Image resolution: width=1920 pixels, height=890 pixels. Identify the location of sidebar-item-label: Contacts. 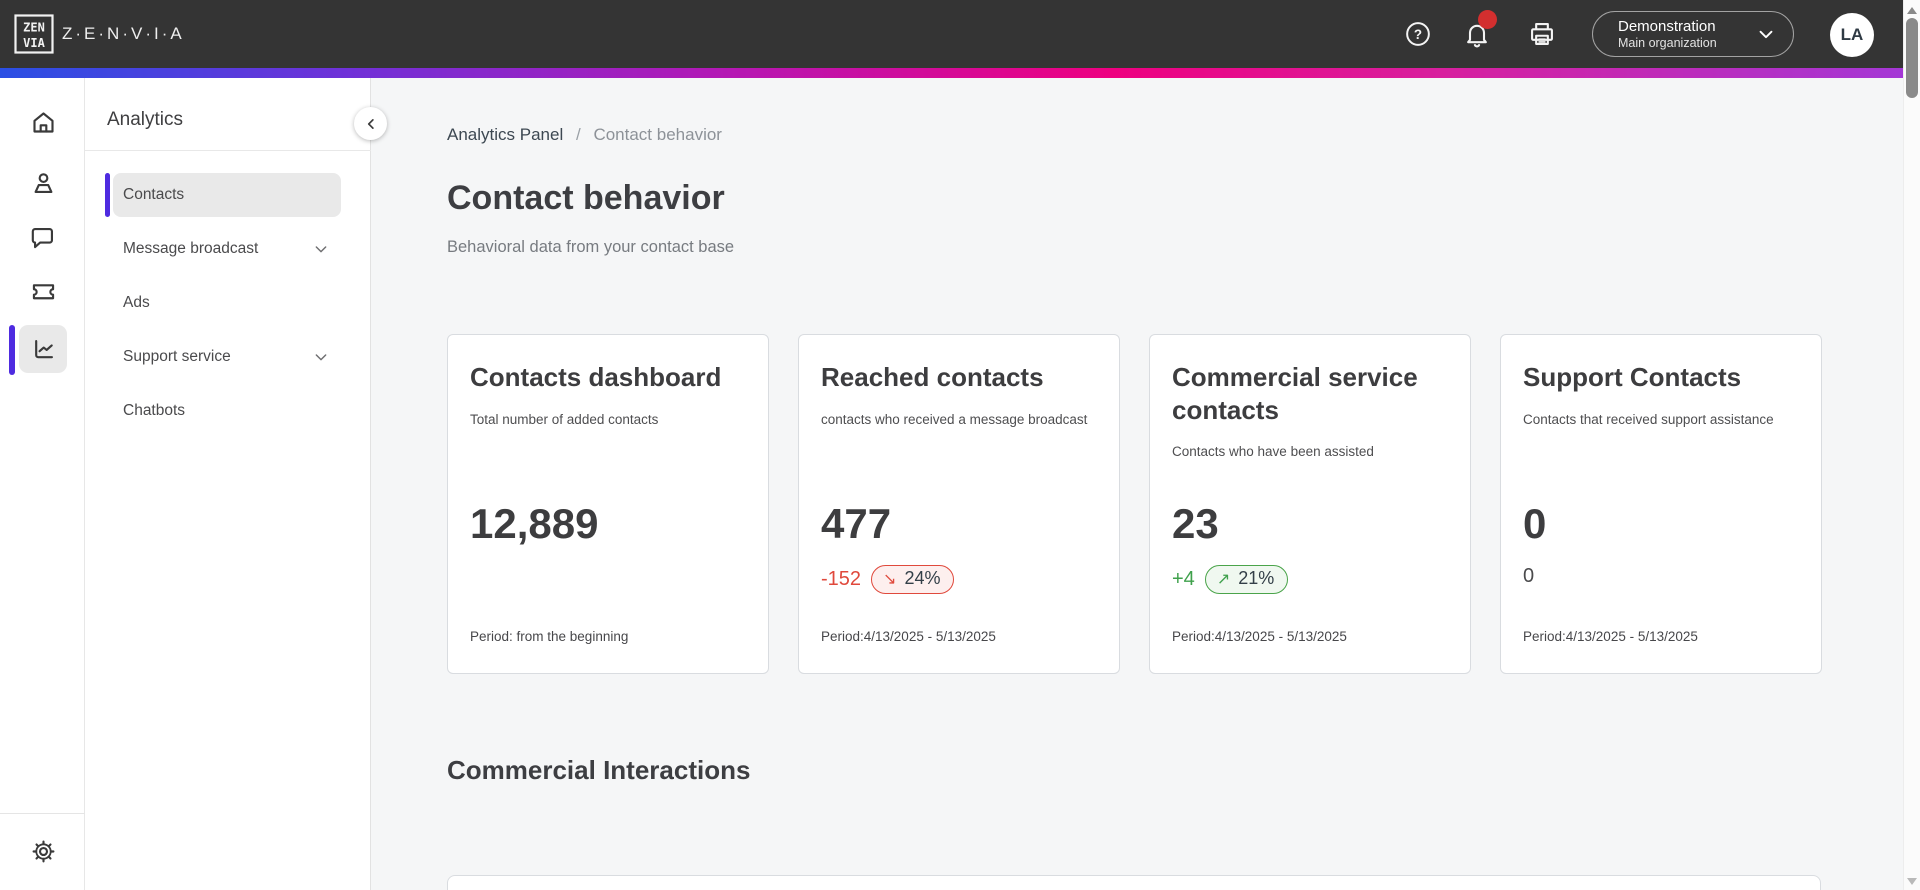
(154, 194).